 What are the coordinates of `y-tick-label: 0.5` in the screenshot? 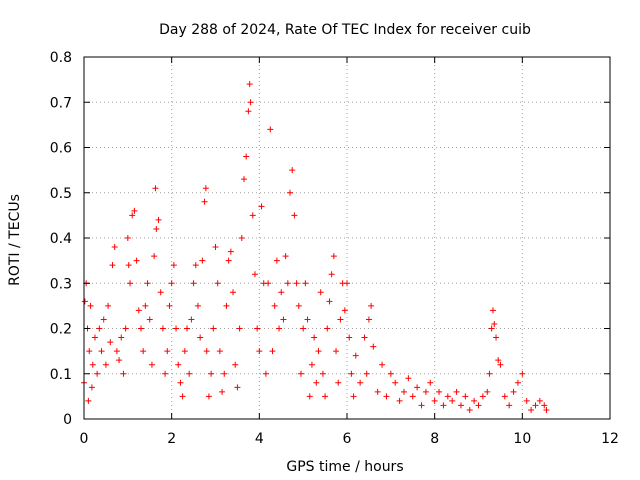 It's located at (61, 194).